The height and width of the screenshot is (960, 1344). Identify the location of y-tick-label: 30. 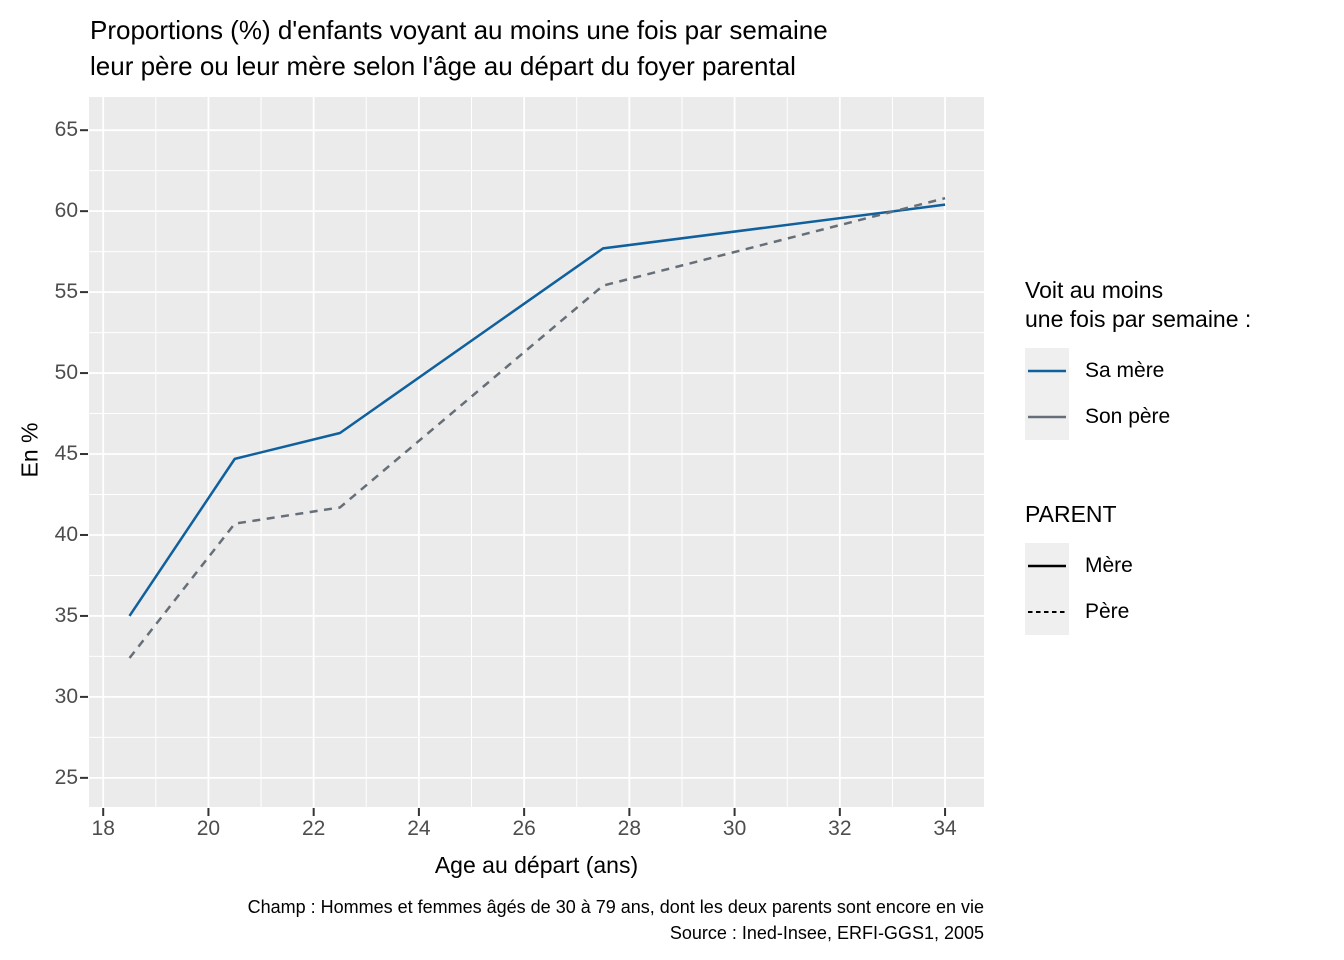
(66, 696).